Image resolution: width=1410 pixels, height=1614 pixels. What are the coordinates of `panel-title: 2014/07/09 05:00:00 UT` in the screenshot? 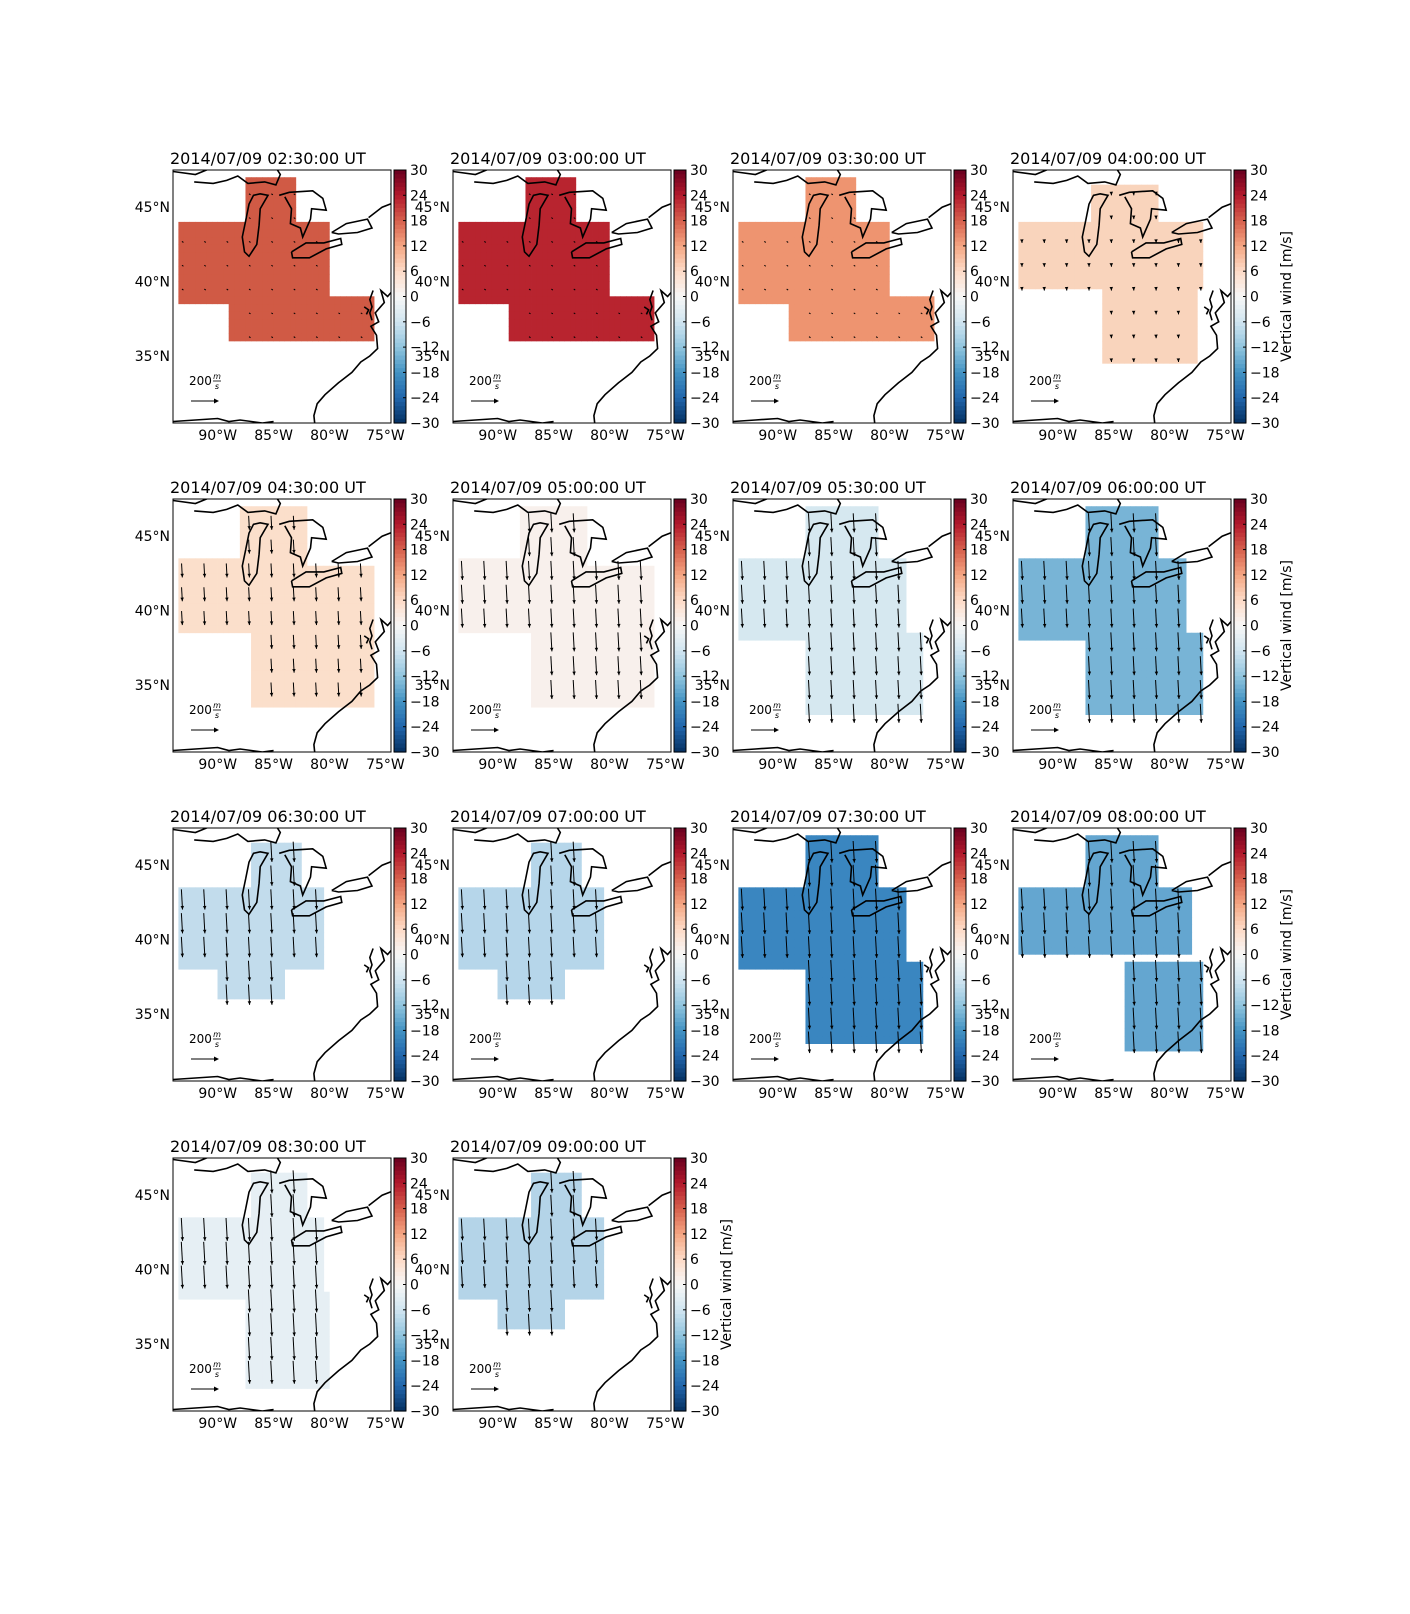 It's located at (548, 487).